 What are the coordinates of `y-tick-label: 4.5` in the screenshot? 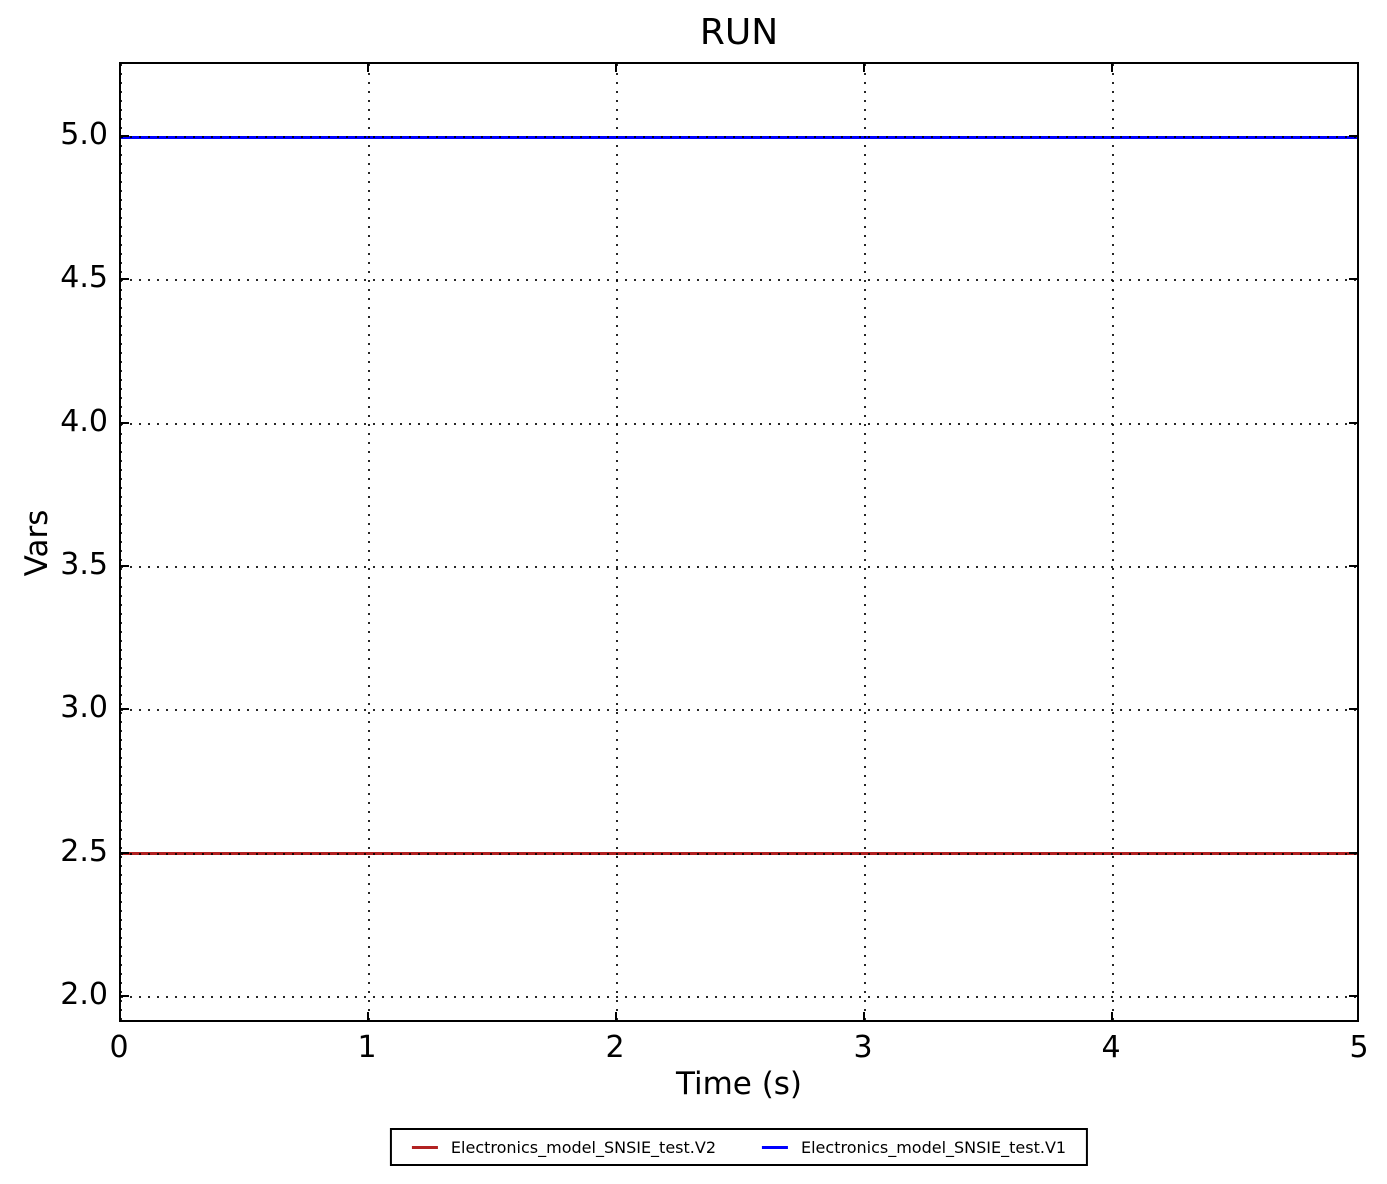 It's located at (84, 278).